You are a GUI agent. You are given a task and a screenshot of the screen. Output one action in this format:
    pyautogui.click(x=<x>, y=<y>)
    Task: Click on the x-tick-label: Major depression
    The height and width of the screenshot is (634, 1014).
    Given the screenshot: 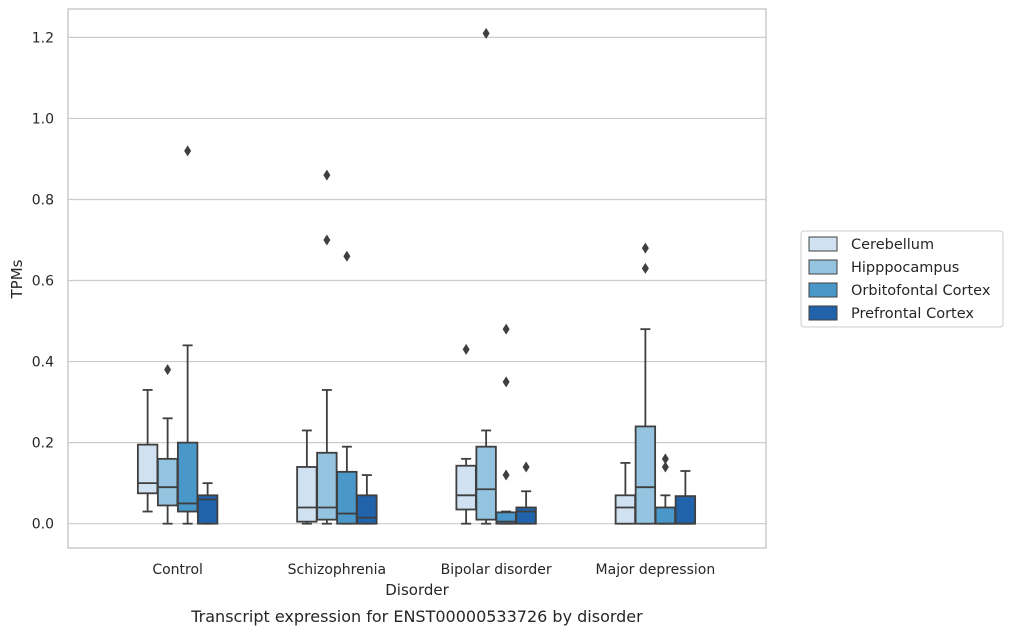 What is the action you would take?
    pyautogui.click(x=656, y=570)
    